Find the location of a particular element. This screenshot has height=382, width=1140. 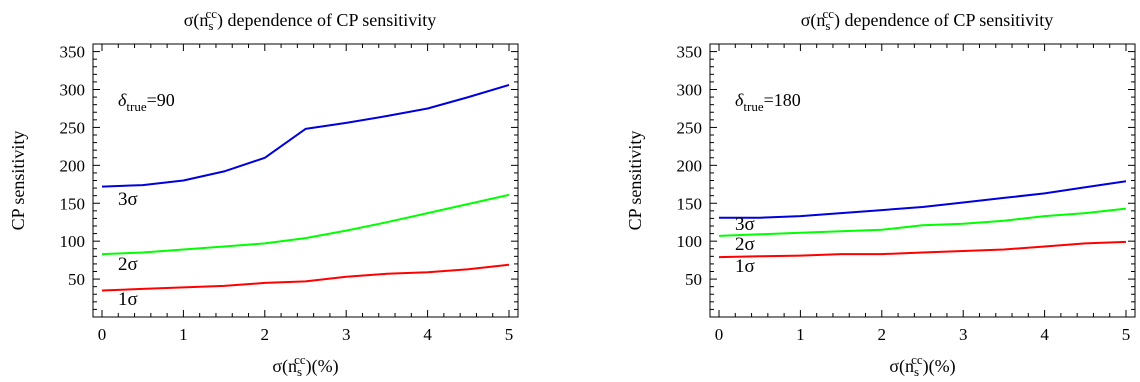

delta-true-annotation: δtrue=90 is located at coordinates (146, 102).